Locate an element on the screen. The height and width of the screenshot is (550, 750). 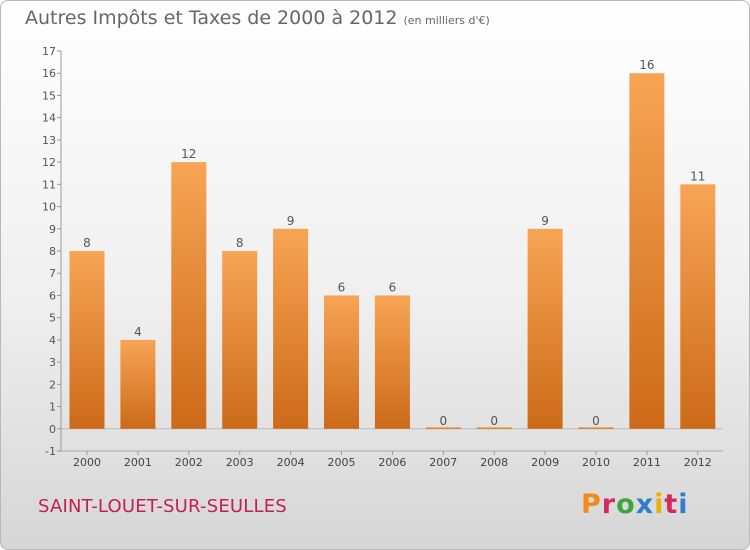
x-tick-label: 2006 is located at coordinates (392, 462).